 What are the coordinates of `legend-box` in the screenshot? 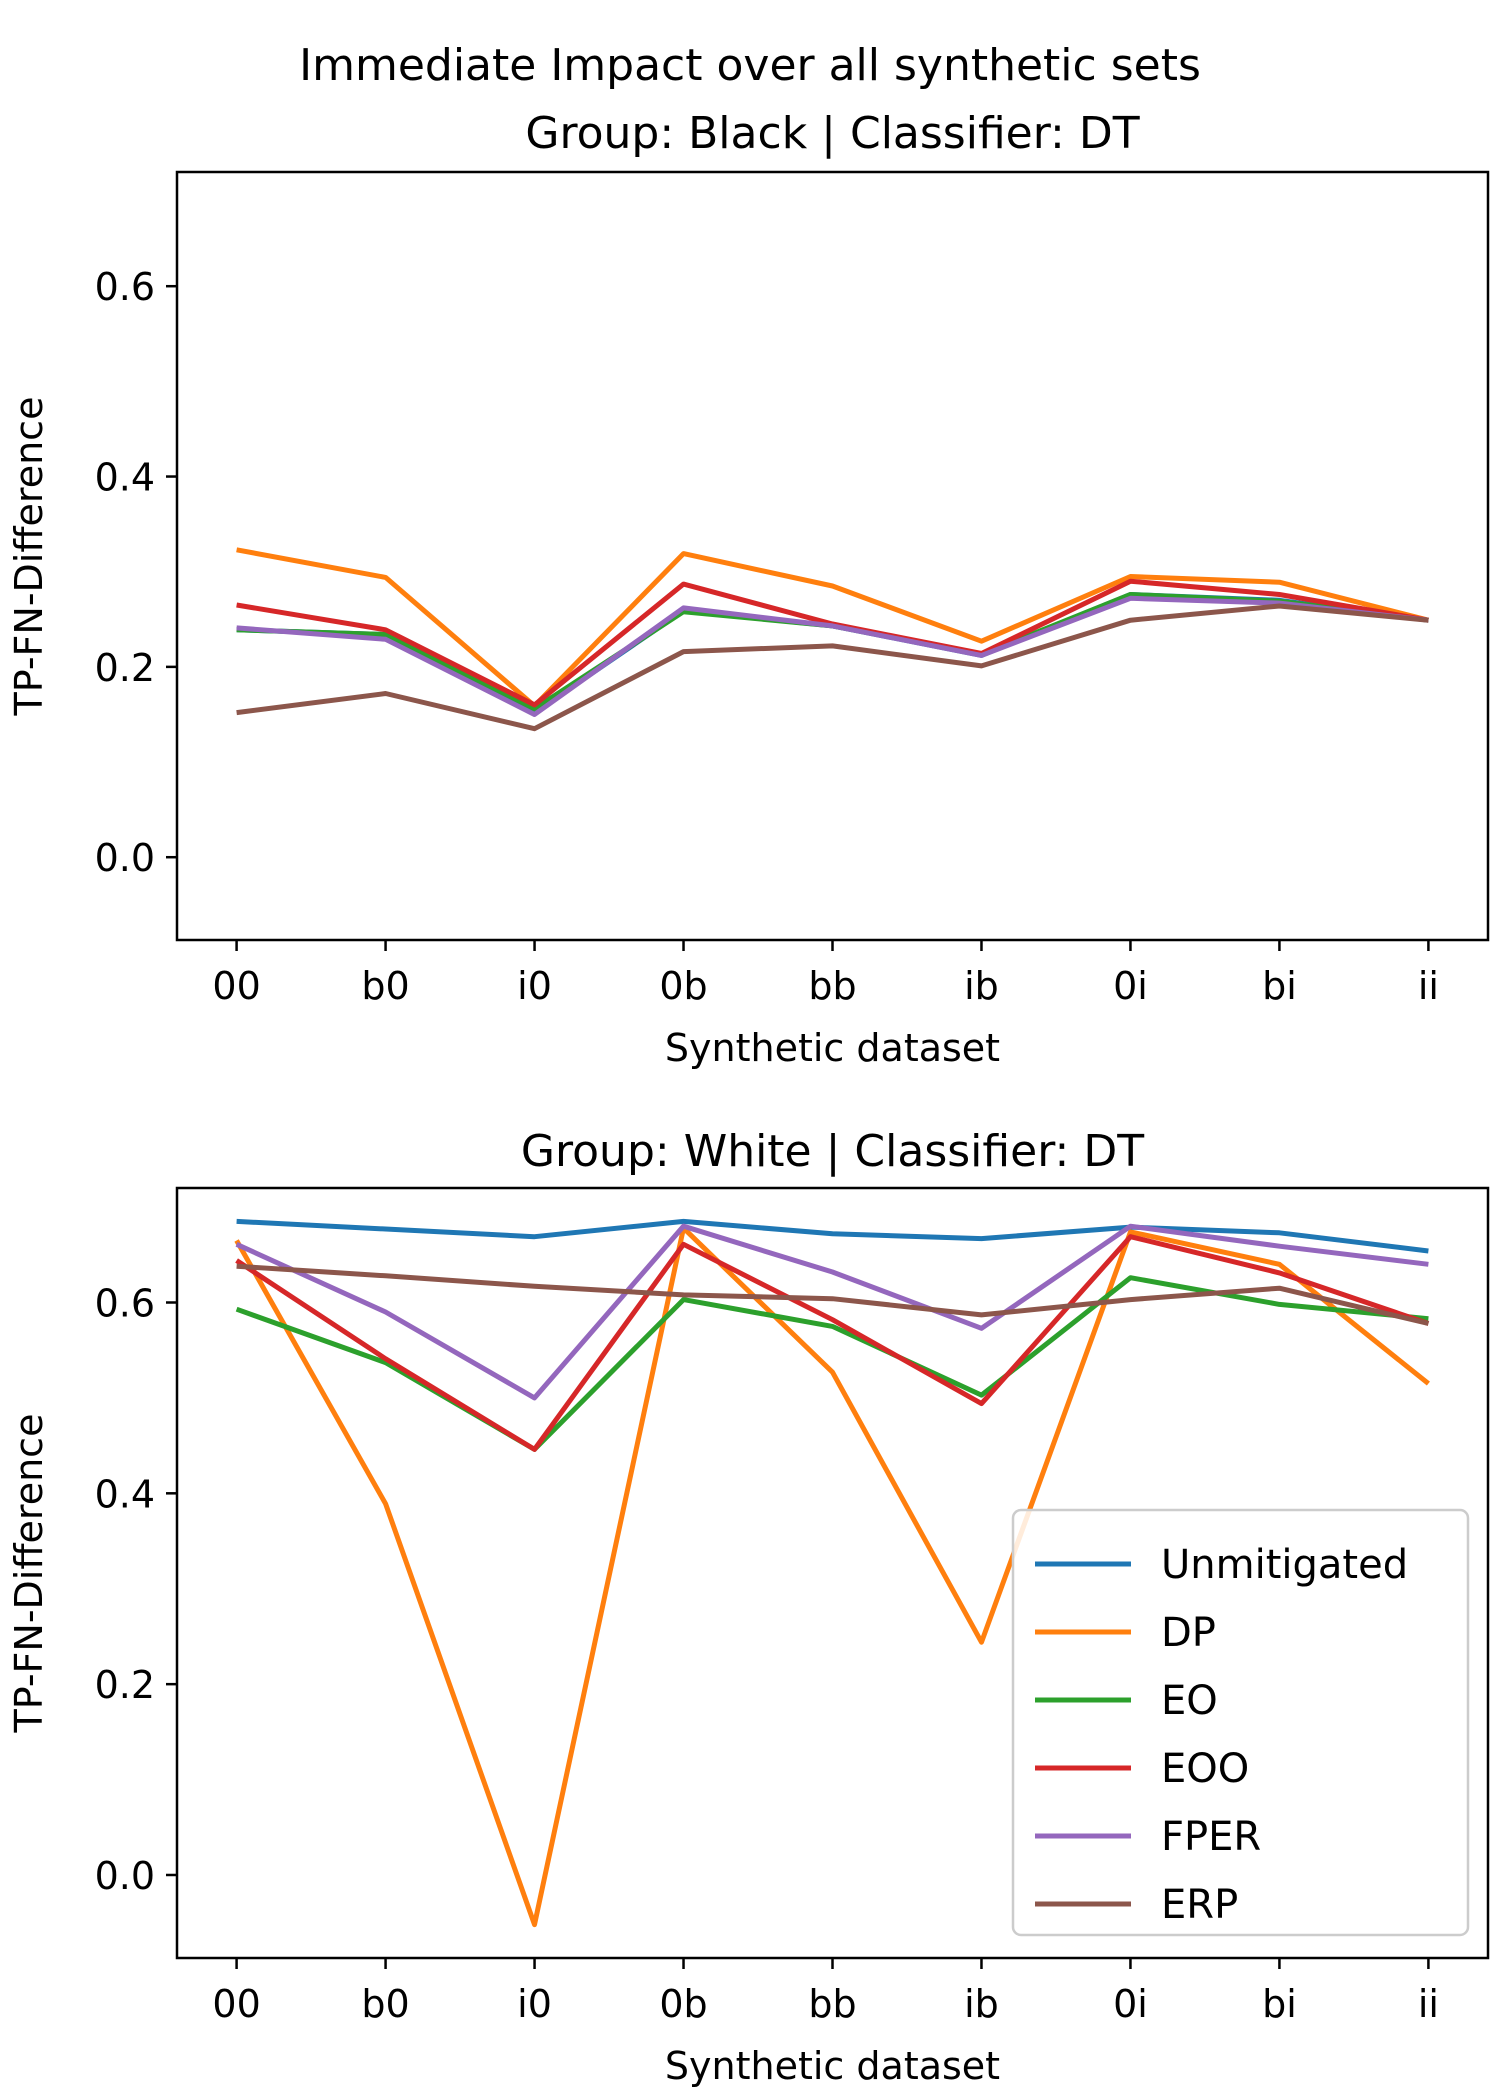 It's located at (1240, 1722).